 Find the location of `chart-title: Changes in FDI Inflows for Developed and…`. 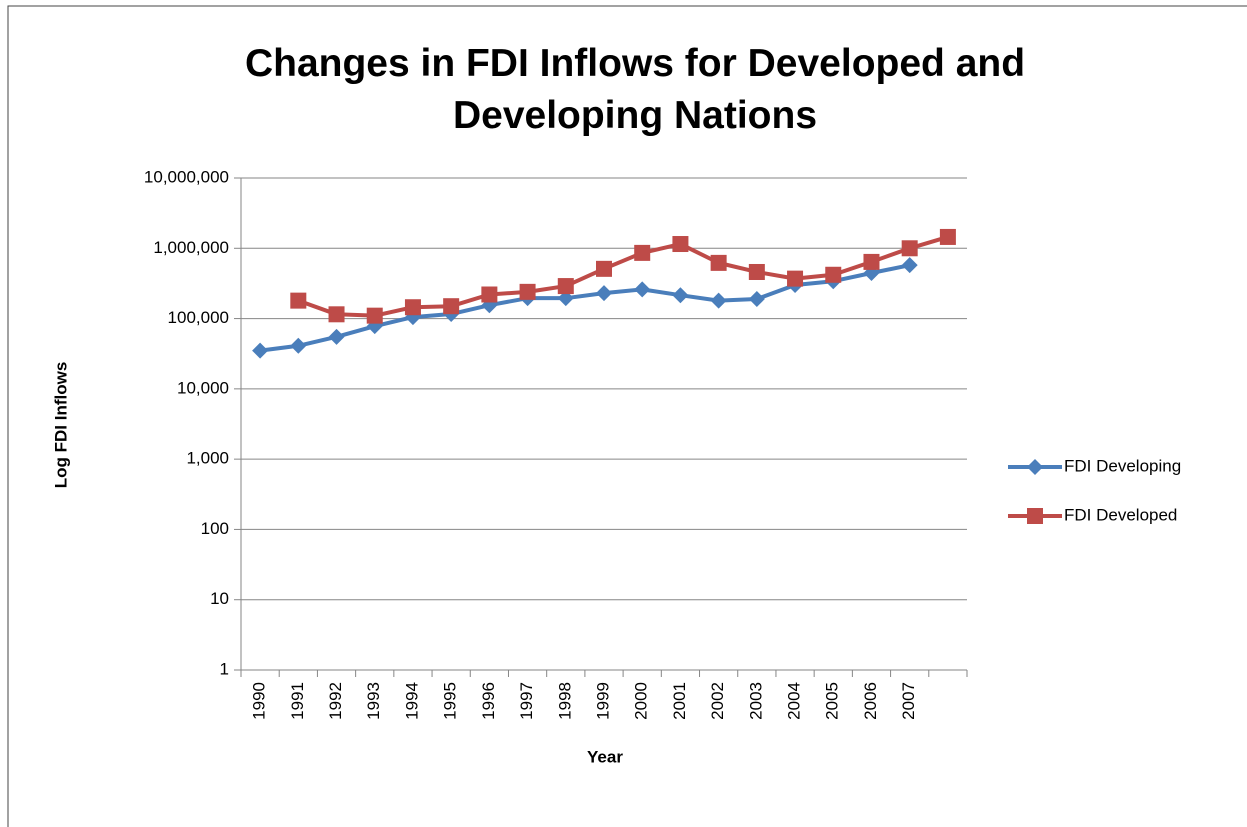

chart-title: Changes in FDI Inflows for Developed and… is located at coordinates (635, 89).